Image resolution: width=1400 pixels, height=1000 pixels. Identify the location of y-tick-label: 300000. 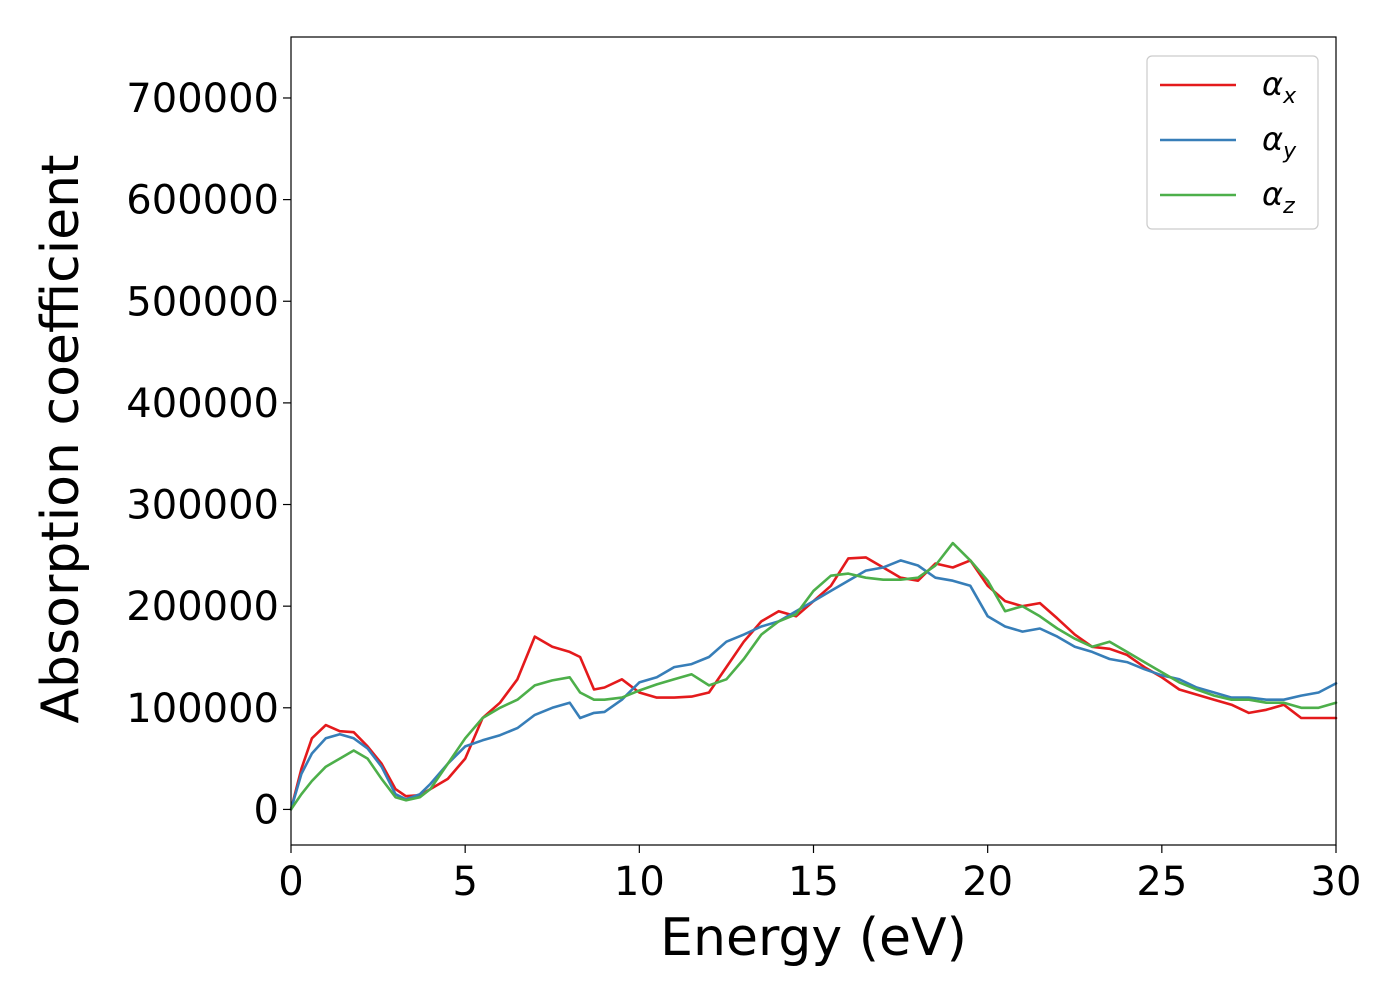
(202, 506).